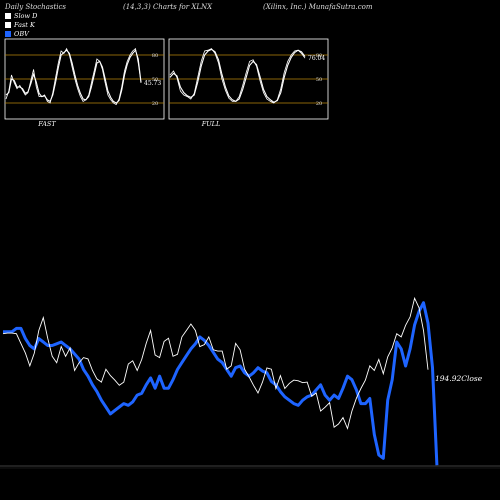  I want to click on blue-square-icon, so click(8, 34).